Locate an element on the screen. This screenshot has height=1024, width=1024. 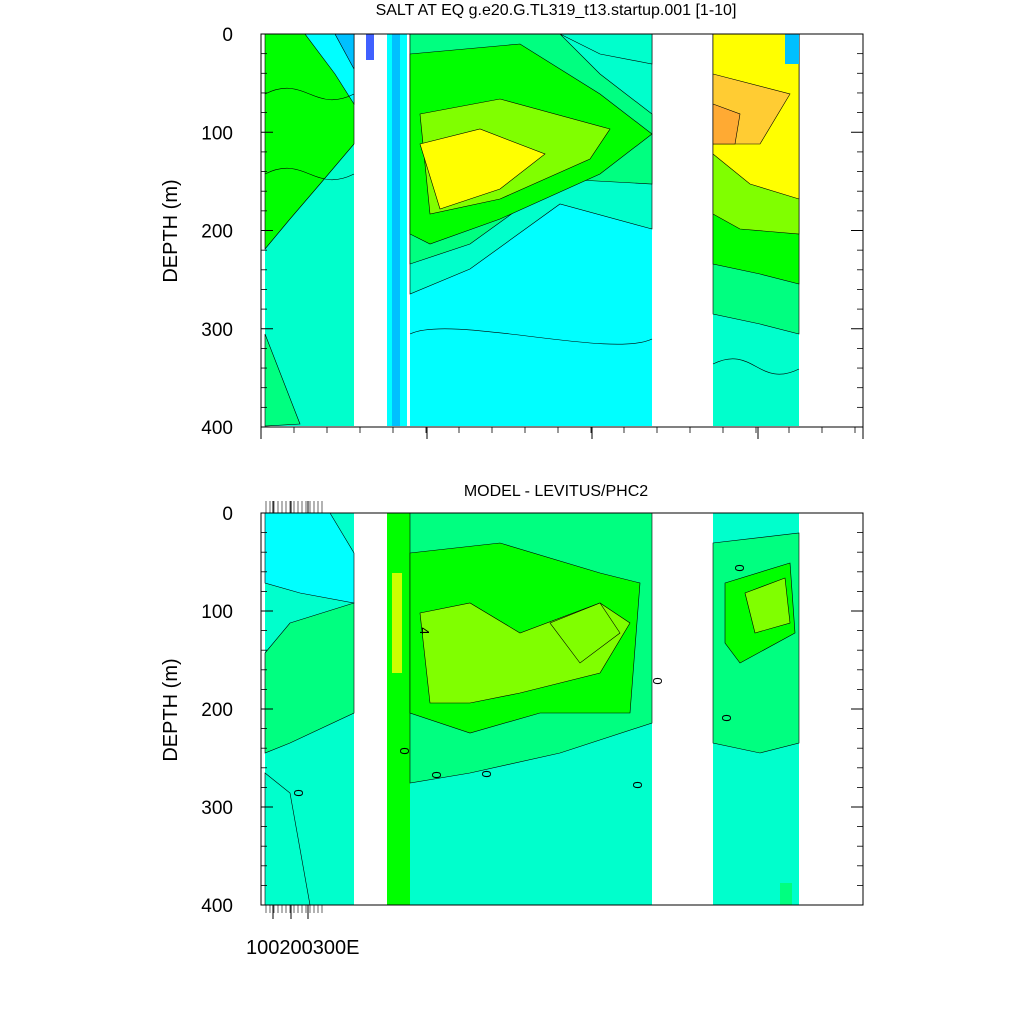
panel-2-title: MODEL - LEVITUS/PHC2 is located at coordinates (556, 491).